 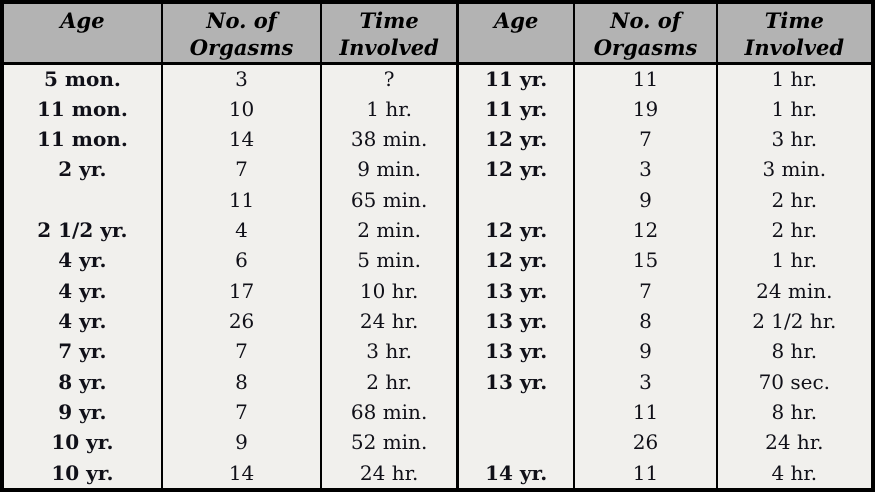 I want to click on age-cell: 2 yr., so click(x=83, y=169).